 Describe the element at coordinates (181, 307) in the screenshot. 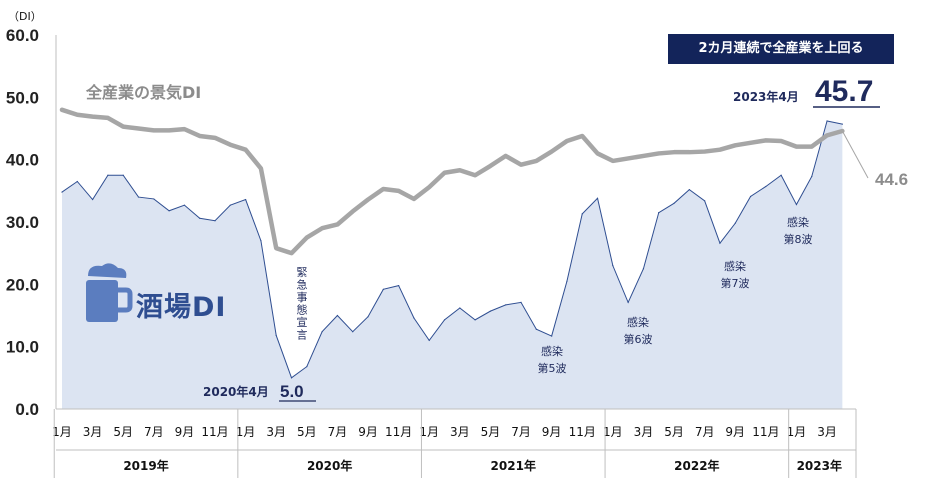

I see `logo-text: 酒場DI` at that location.